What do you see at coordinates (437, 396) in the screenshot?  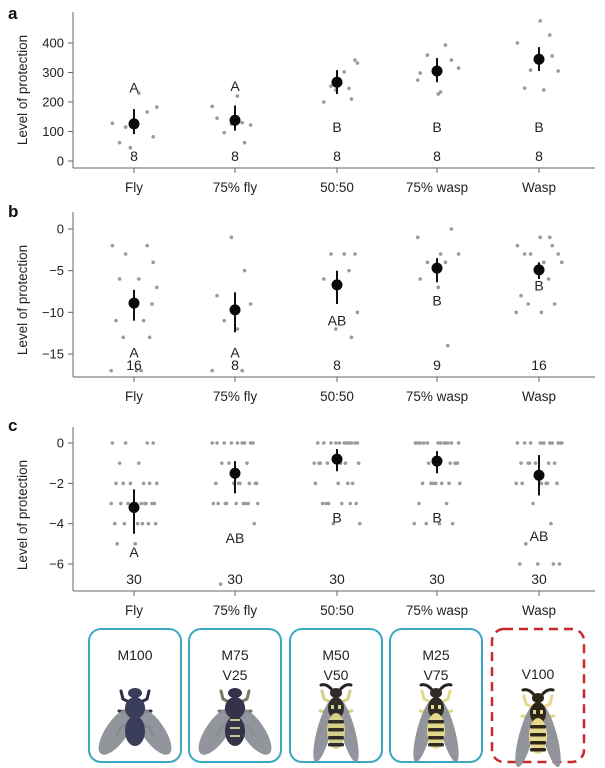 I see `x-tick-label: 75% wasp` at bounding box center [437, 396].